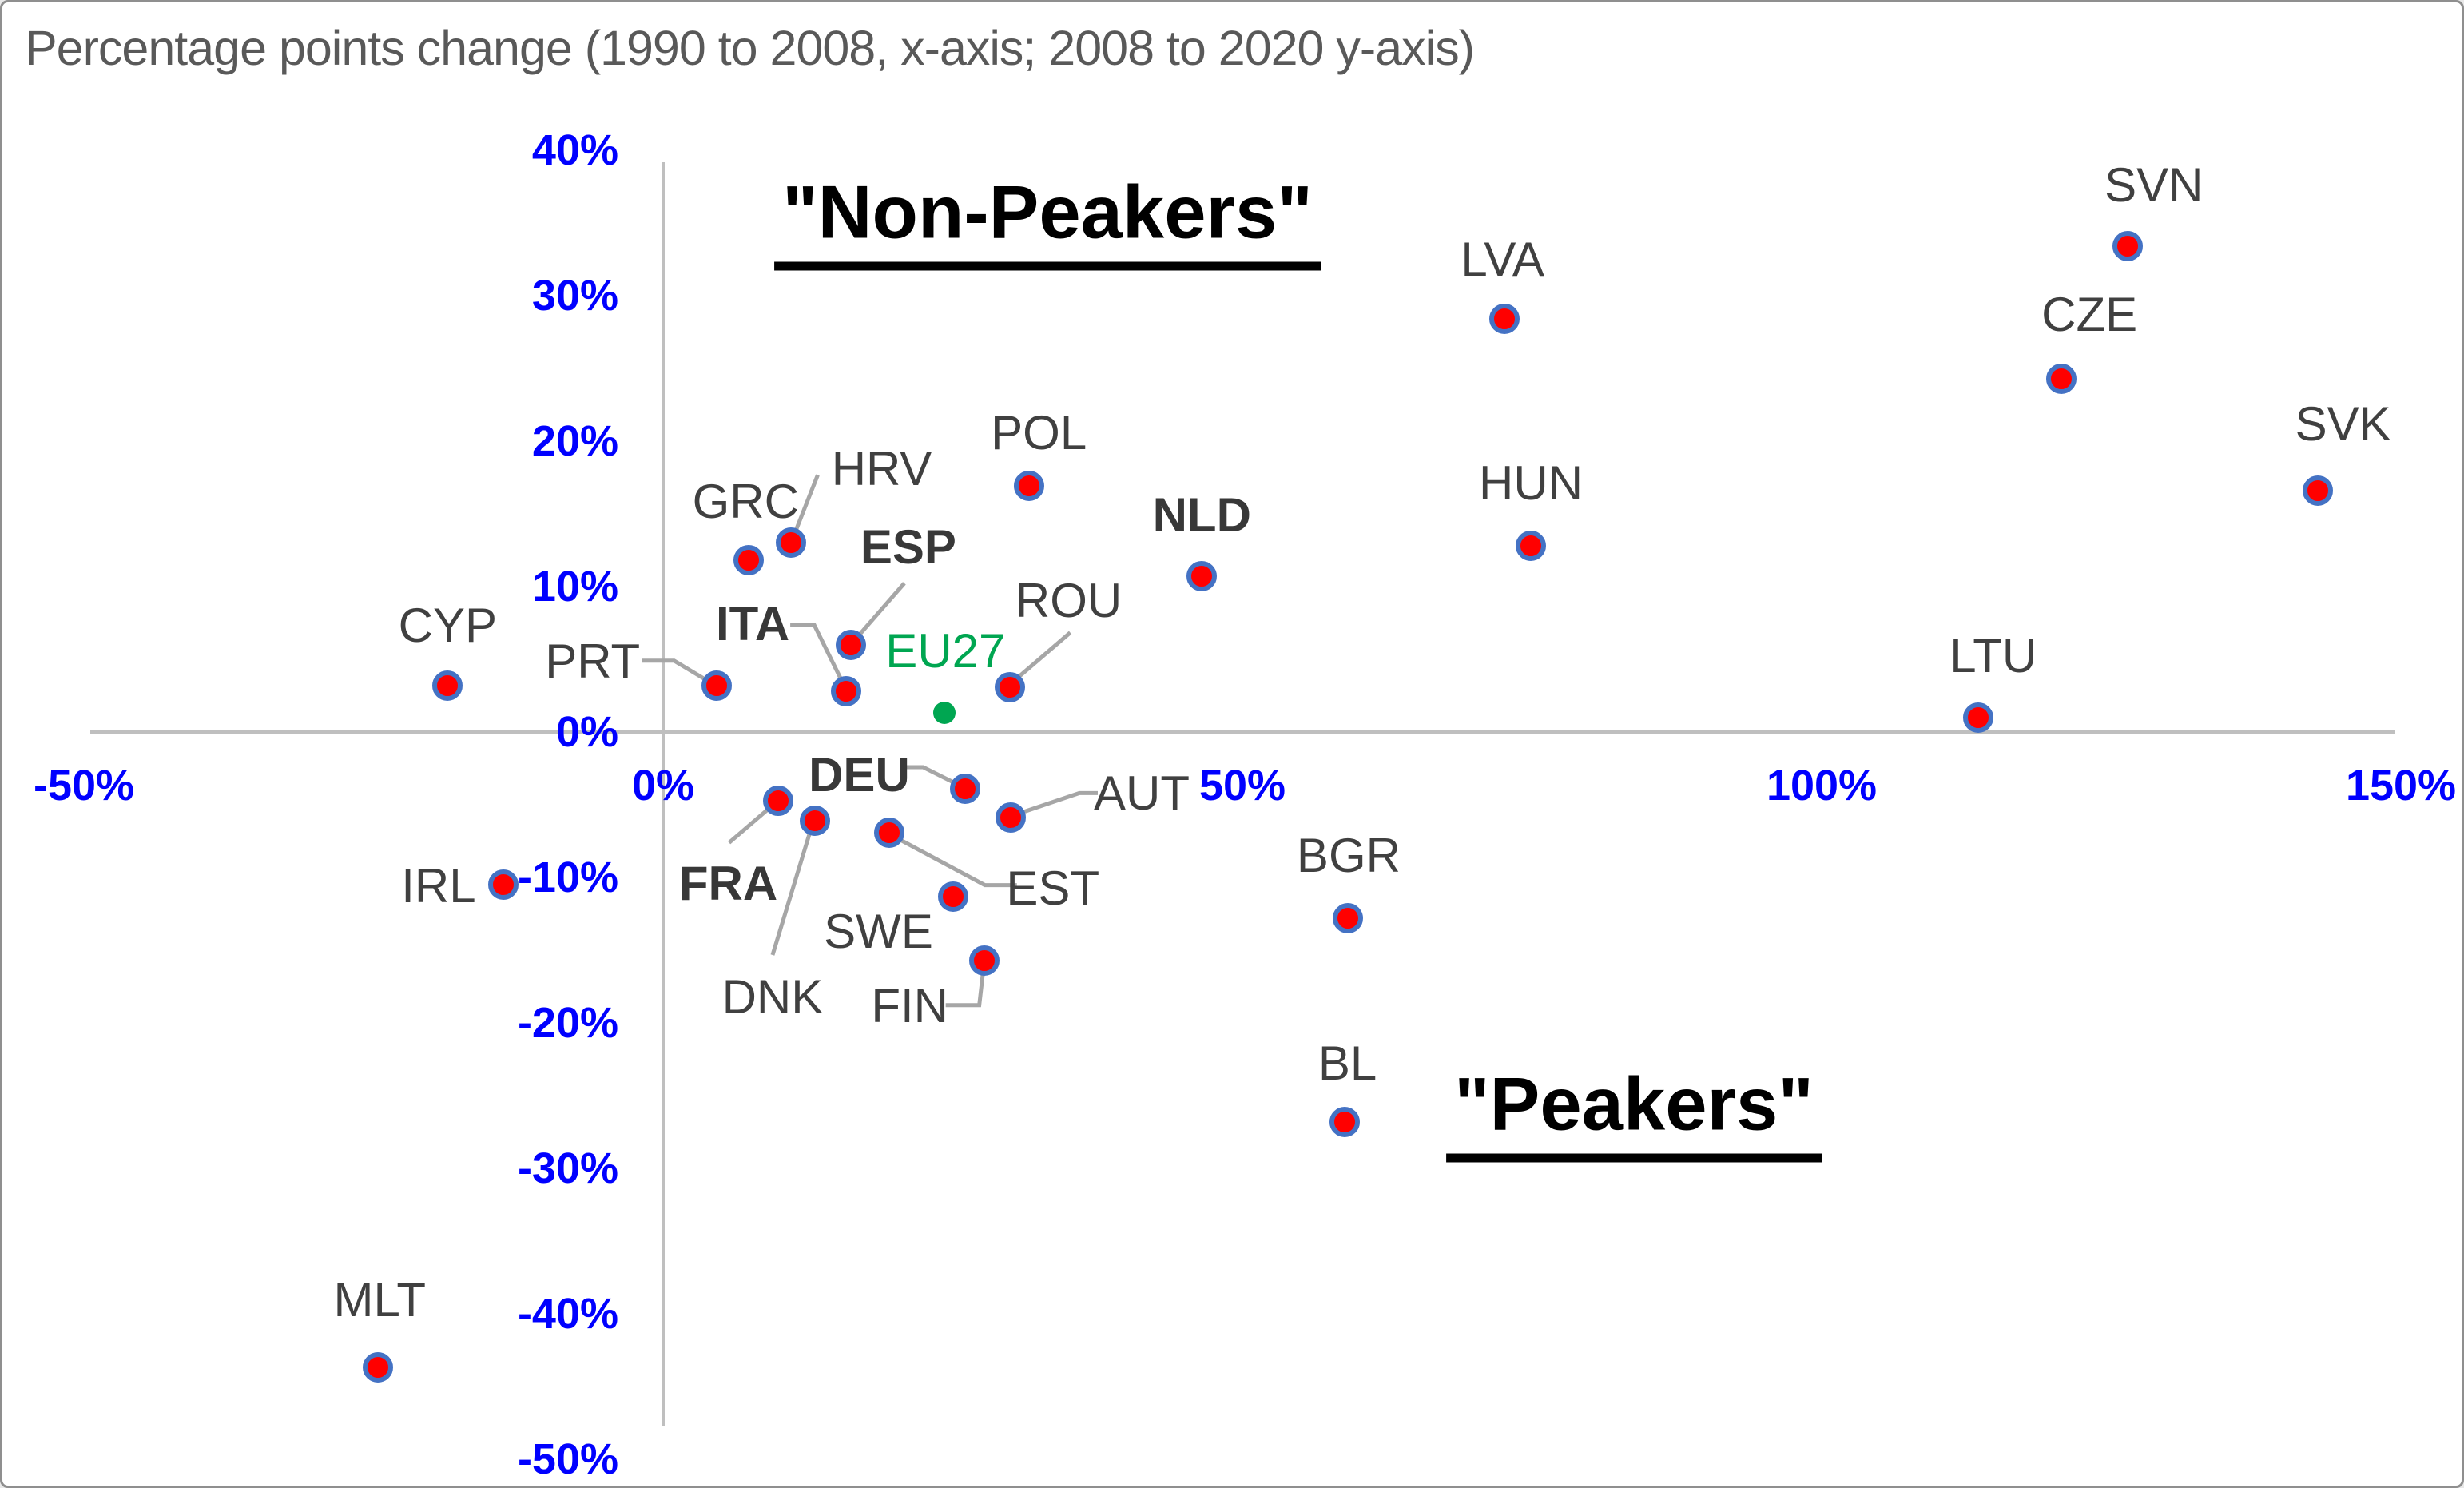 Image resolution: width=2464 pixels, height=1488 pixels. What do you see at coordinates (847, 692) in the screenshot?
I see `data-point-ITA` at bounding box center [847, 692].